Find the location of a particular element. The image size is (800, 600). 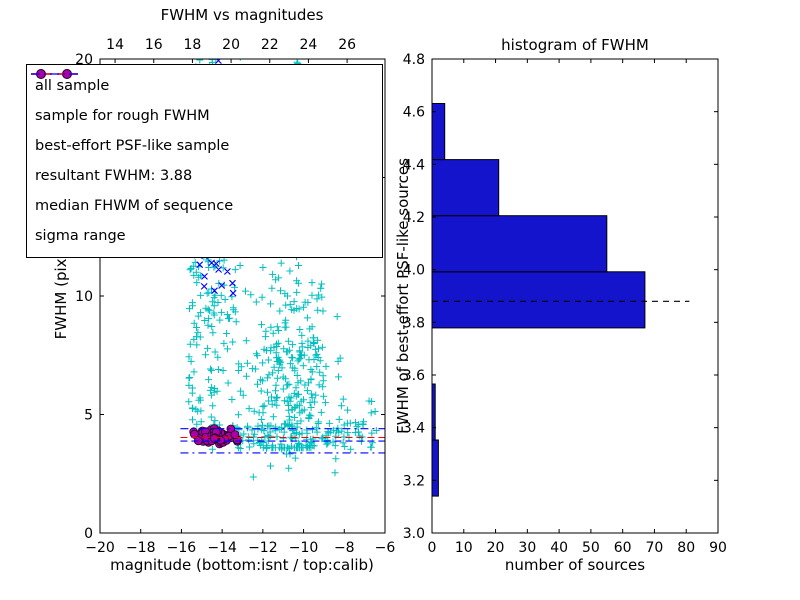

svg-text: −12 is located at coordinates (263, 548).